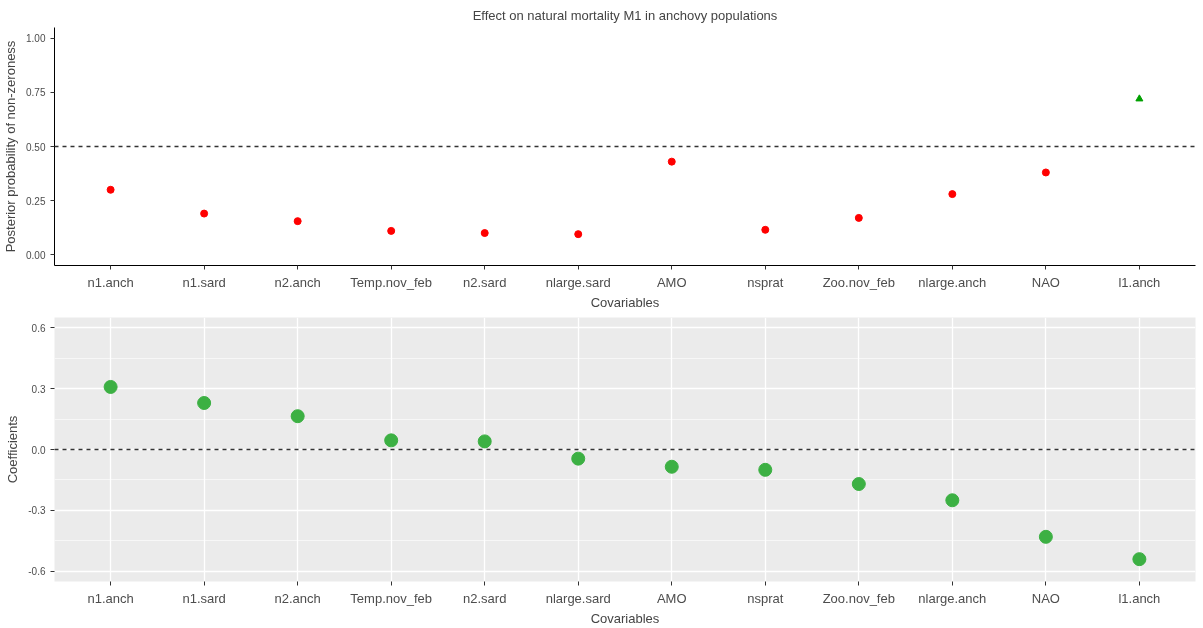  What do you see at coordinates (38, 389) in the screenshot?
I see `y-tick-label: 0.3` at bounding box center [38, 389].